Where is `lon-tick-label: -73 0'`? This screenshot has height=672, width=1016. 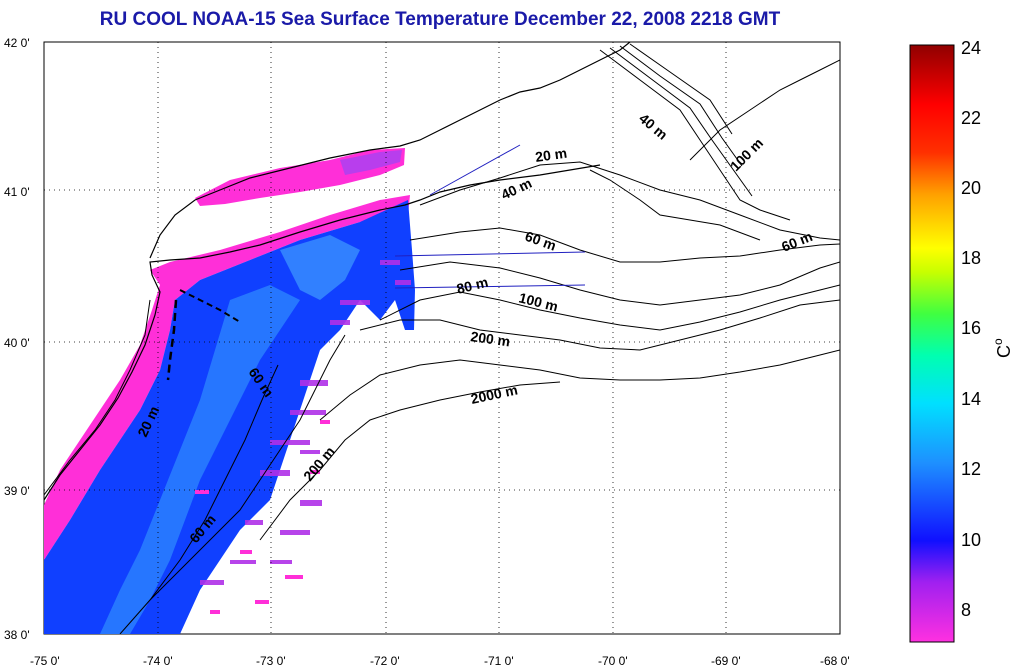
lon-tick-label: -73 0' is located at coordinates (271, 661).